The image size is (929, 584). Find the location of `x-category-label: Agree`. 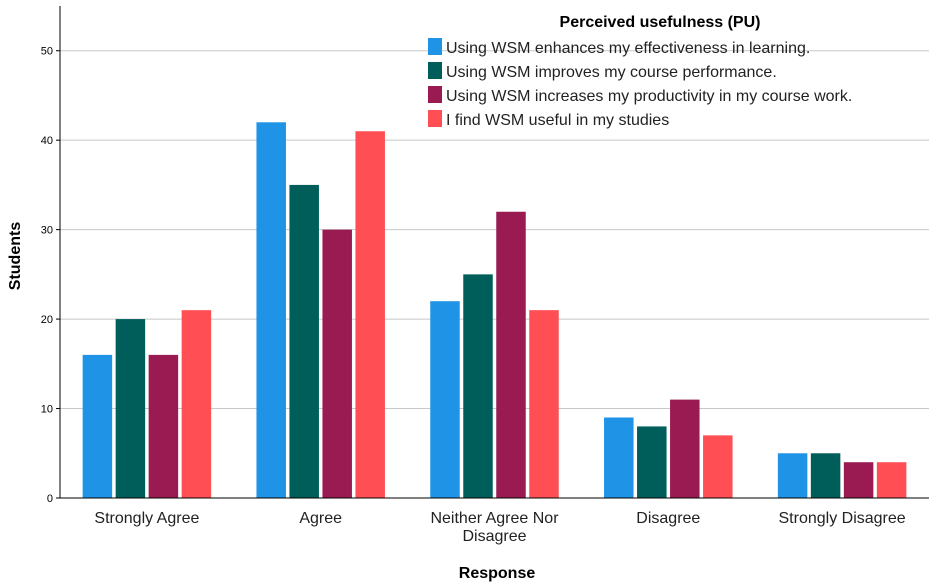

x-category-label: Agree is located at coordinates (320, 518).